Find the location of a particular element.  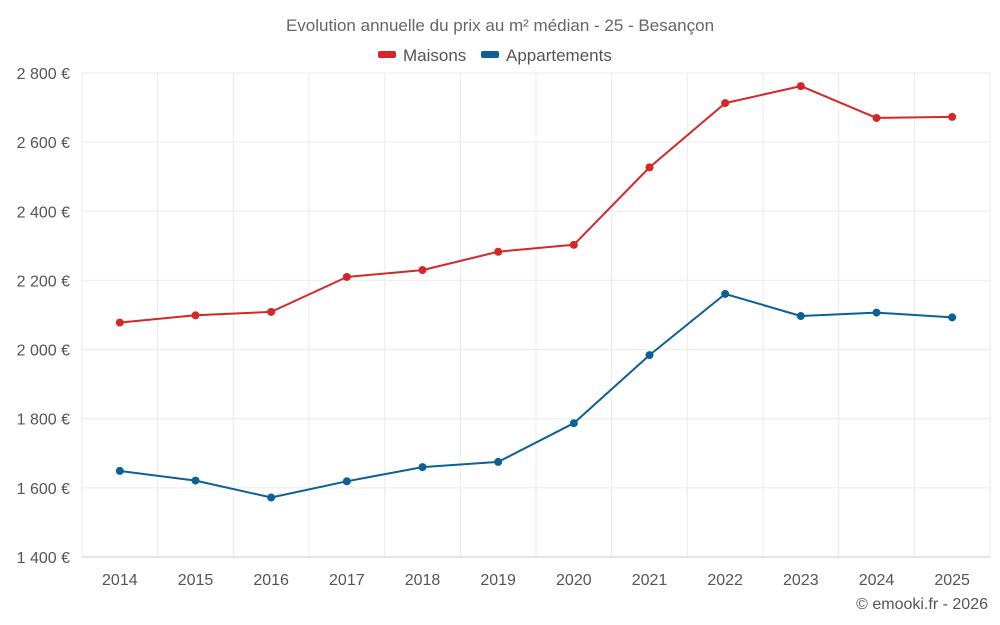

x-tick-label: 2020 is located at coordinates (574, 580).